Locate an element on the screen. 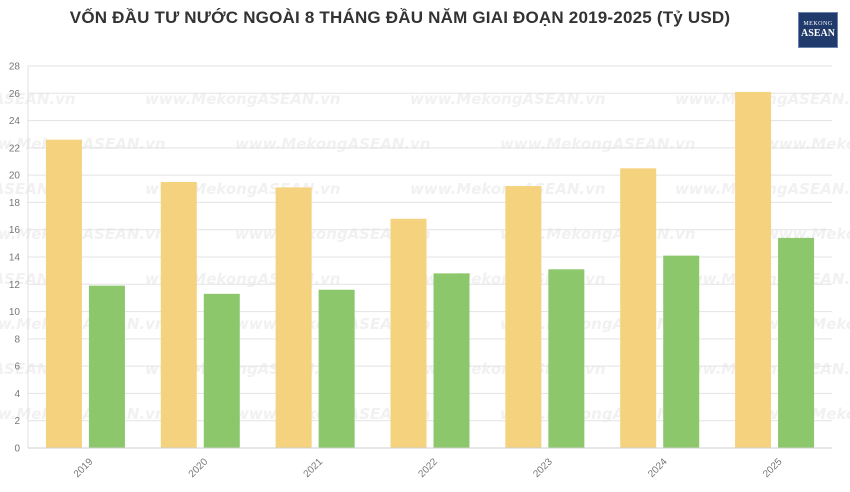 Image resolution: width=850 pixels, height=492 pixels. watermark-text-2: www.MekongASEAN.vn is located at coordinates (508, 99).